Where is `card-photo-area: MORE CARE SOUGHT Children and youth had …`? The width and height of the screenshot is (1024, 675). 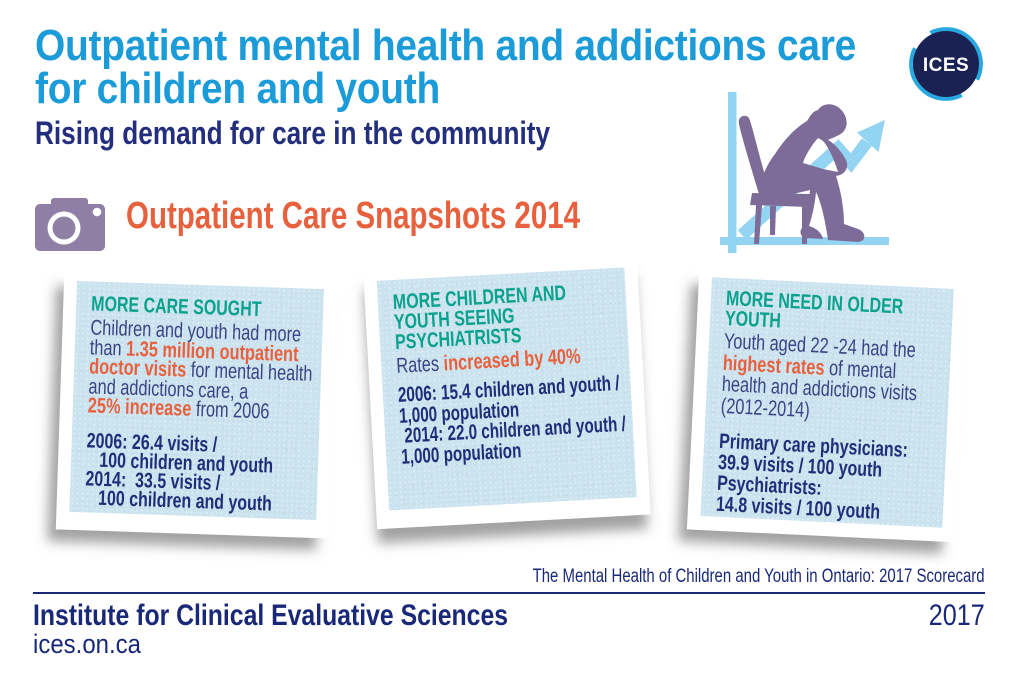
card-photo-area: MORE CARE SOUGHT Children and youth had … is located at coordinates (196, 400).